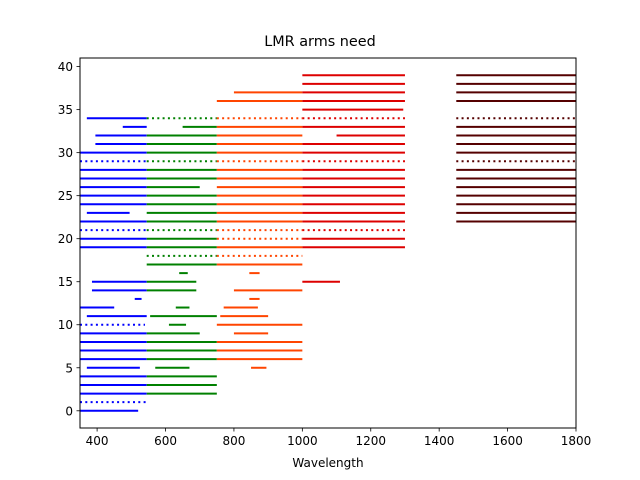 The height and width of the screenshot is (480, 640). I want to click on y-tick-label: 30, so click(65, 153).